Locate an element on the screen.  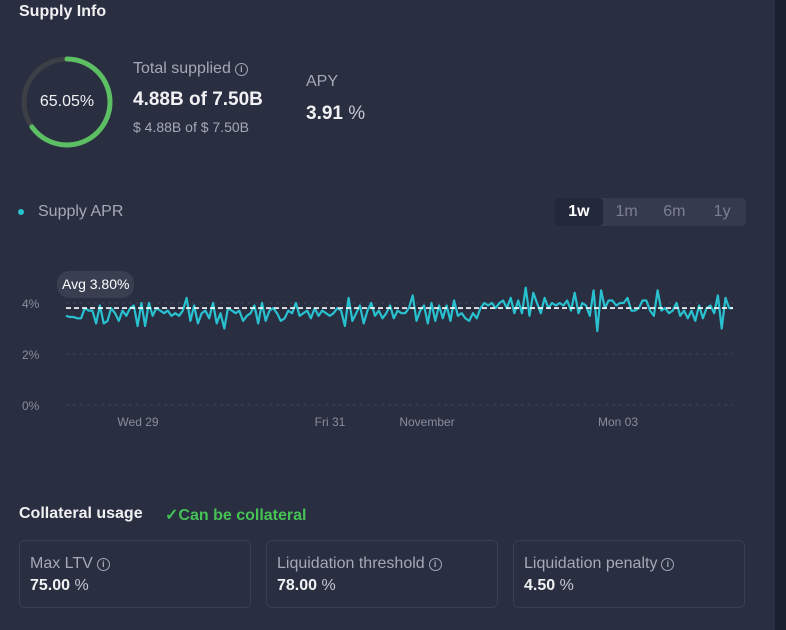
scrollbar-track is located at coordinates (780, 315).